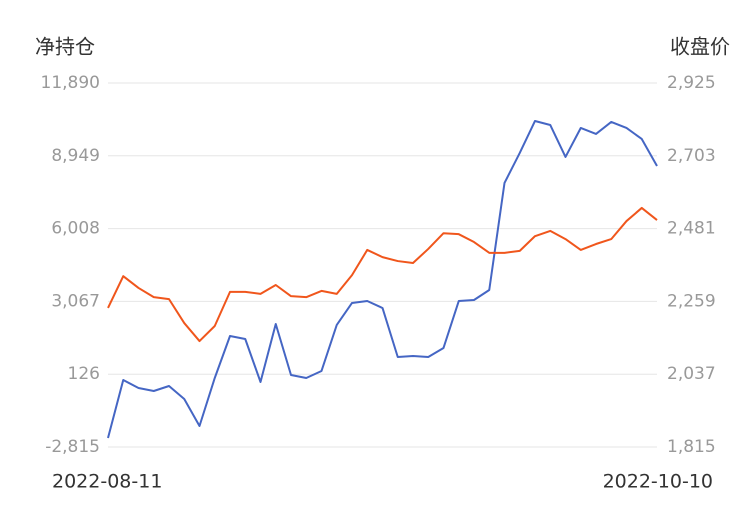 This screenshot has height=510, width=750. Describe the element at coordinates (691, 83) in the screenshot. I see `y2-tick-label: 2,925` at that location.